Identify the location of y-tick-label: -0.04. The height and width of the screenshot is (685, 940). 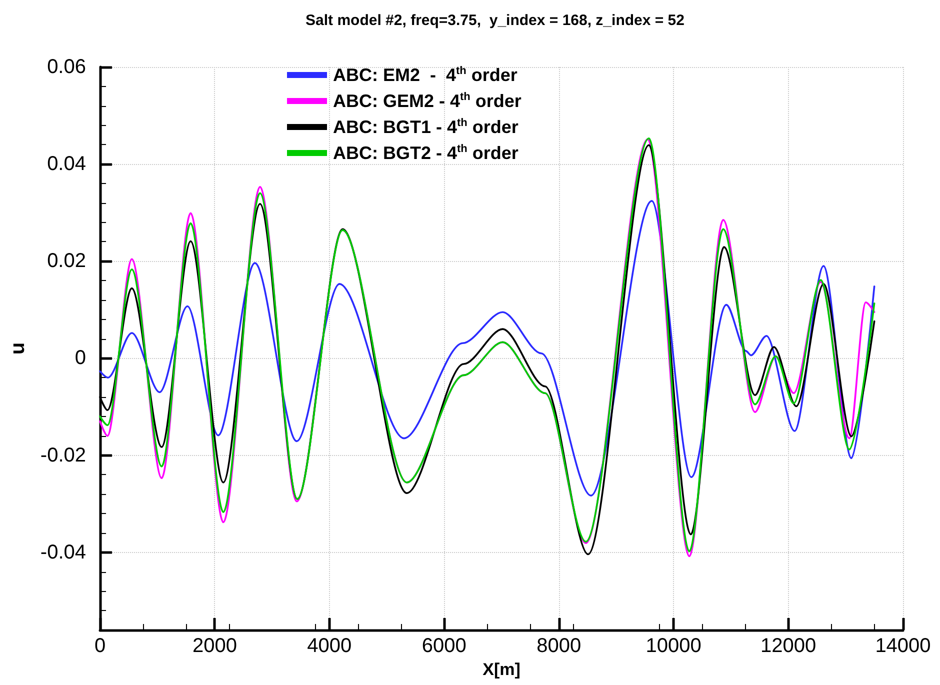
(63, 552).